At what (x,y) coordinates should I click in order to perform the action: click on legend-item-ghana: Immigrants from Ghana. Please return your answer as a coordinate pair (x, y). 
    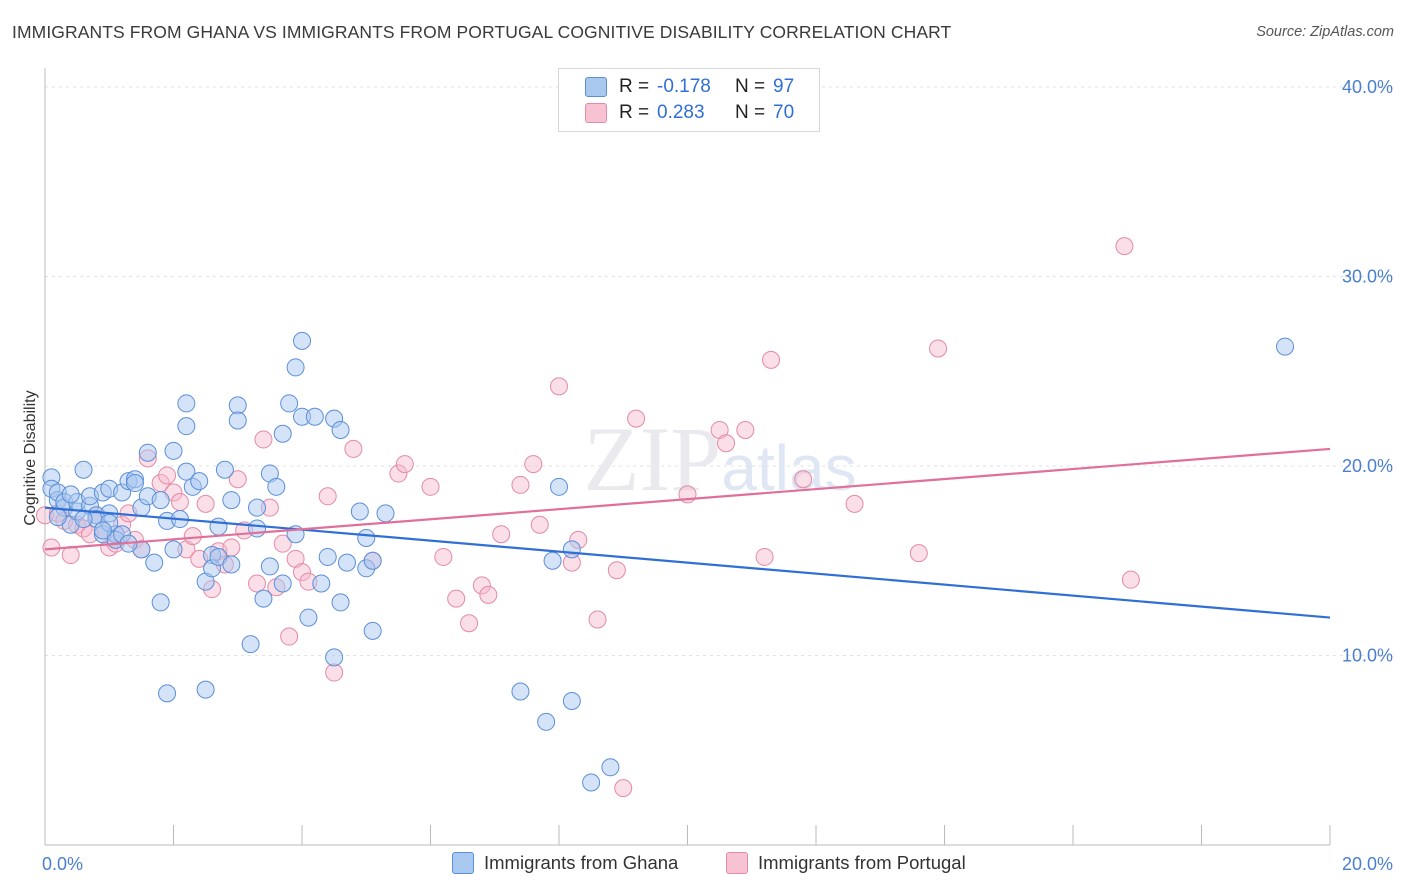
    Looking at the image, I should click on (565, 863).